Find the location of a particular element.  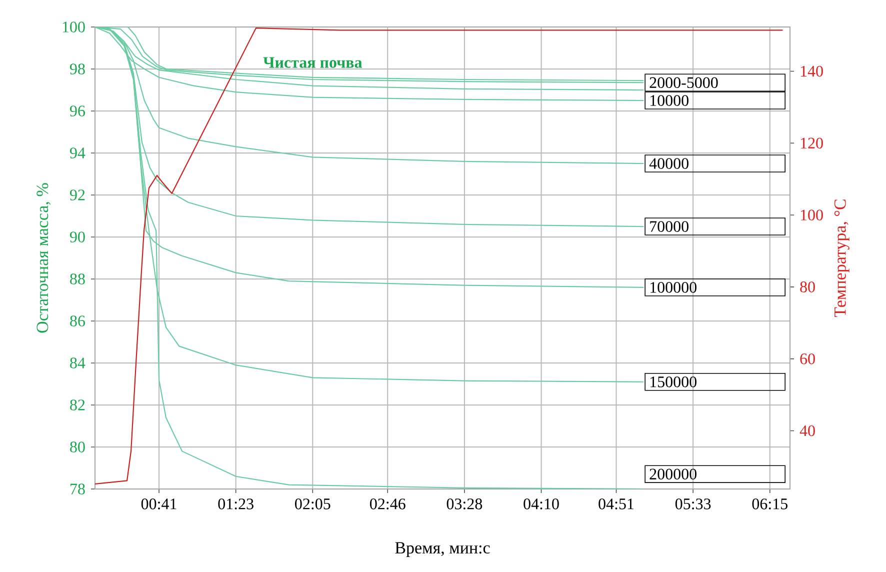

x-tick-label: 03:28 is located at coordinates (464, 504).